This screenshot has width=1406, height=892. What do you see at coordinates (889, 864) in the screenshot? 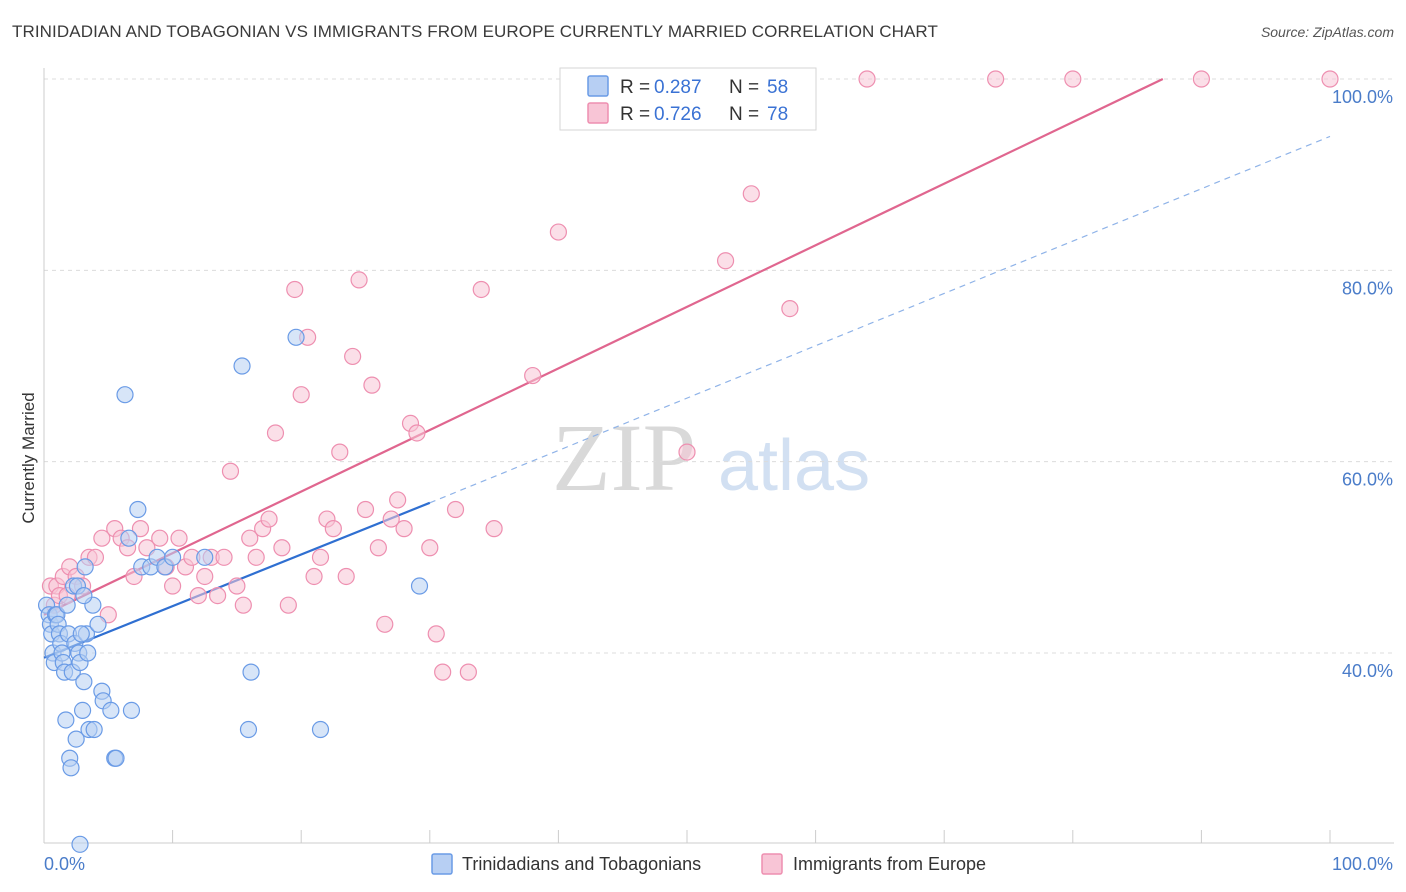
I see `bottom-legend-label-pink: Immigrants from Europe` at bounding box center [889, 864].